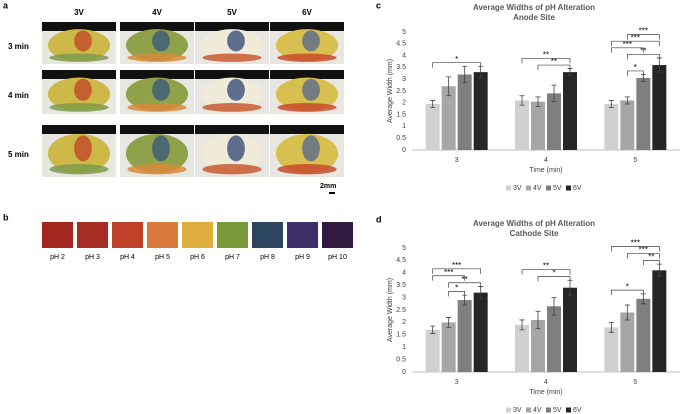  Describe the element at coordinates (79, 12) in the screenshot. I see `column-header: 3V` at that location.